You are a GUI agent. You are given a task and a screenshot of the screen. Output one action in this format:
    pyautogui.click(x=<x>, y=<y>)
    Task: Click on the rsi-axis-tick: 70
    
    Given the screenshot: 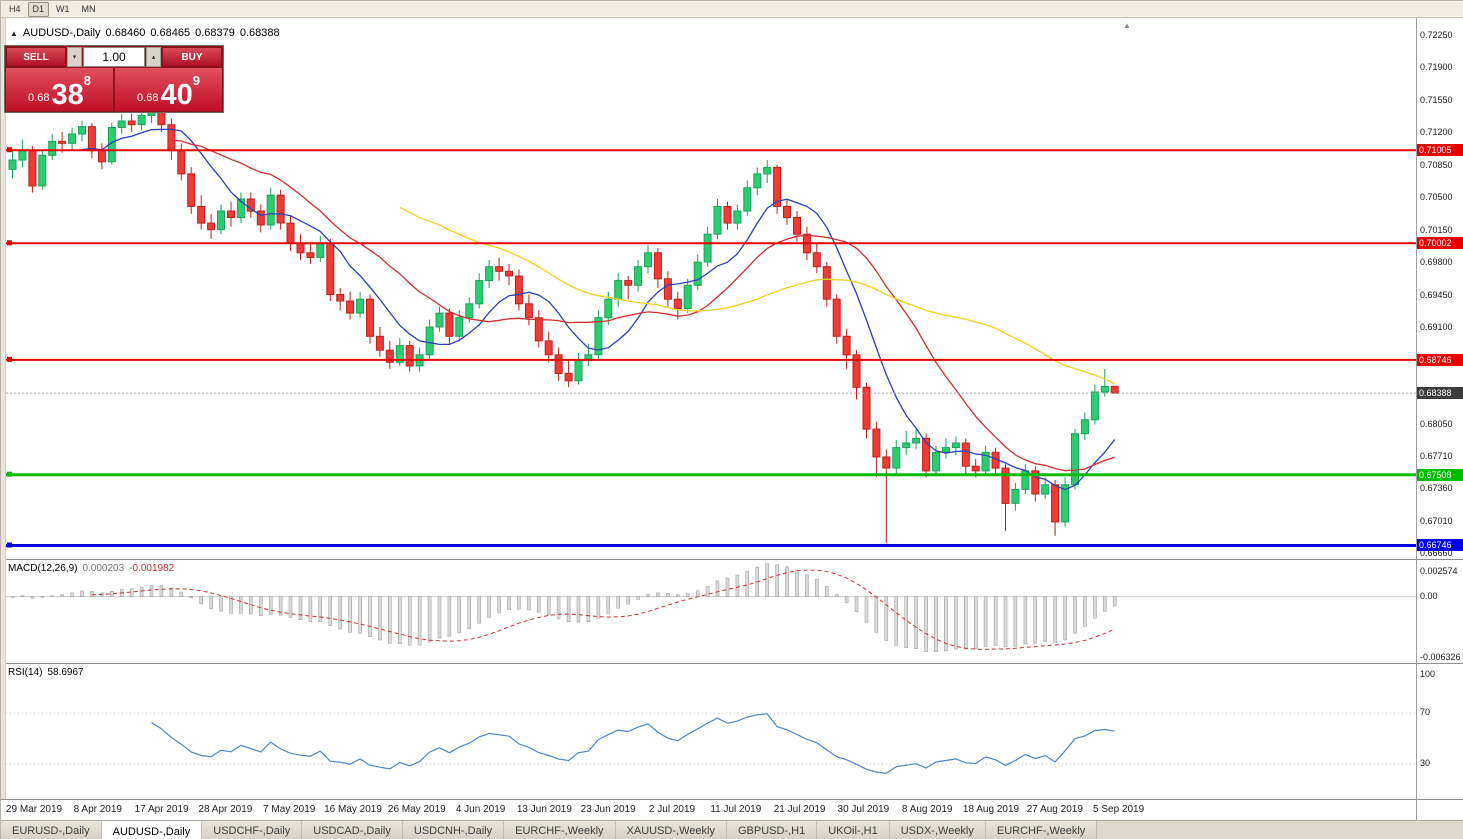 What is the action you would take?
    pyautogui.click(x=1425, y=712)
    